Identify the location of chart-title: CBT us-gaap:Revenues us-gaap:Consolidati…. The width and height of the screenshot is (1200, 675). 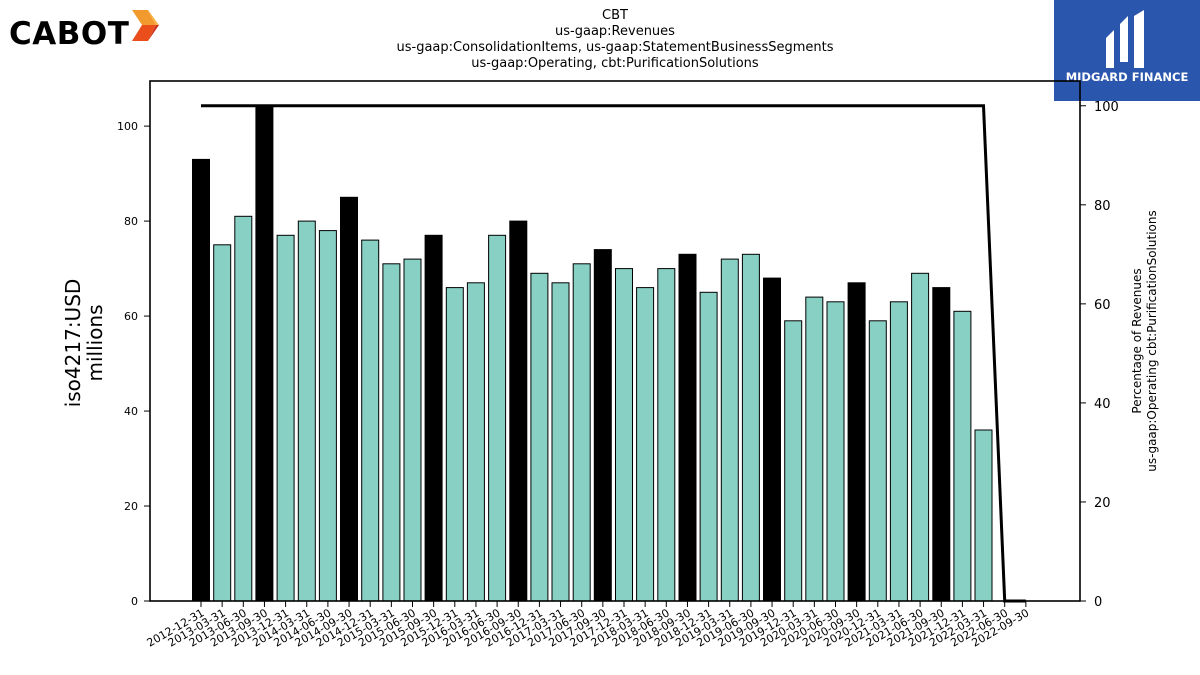
(615, 40).